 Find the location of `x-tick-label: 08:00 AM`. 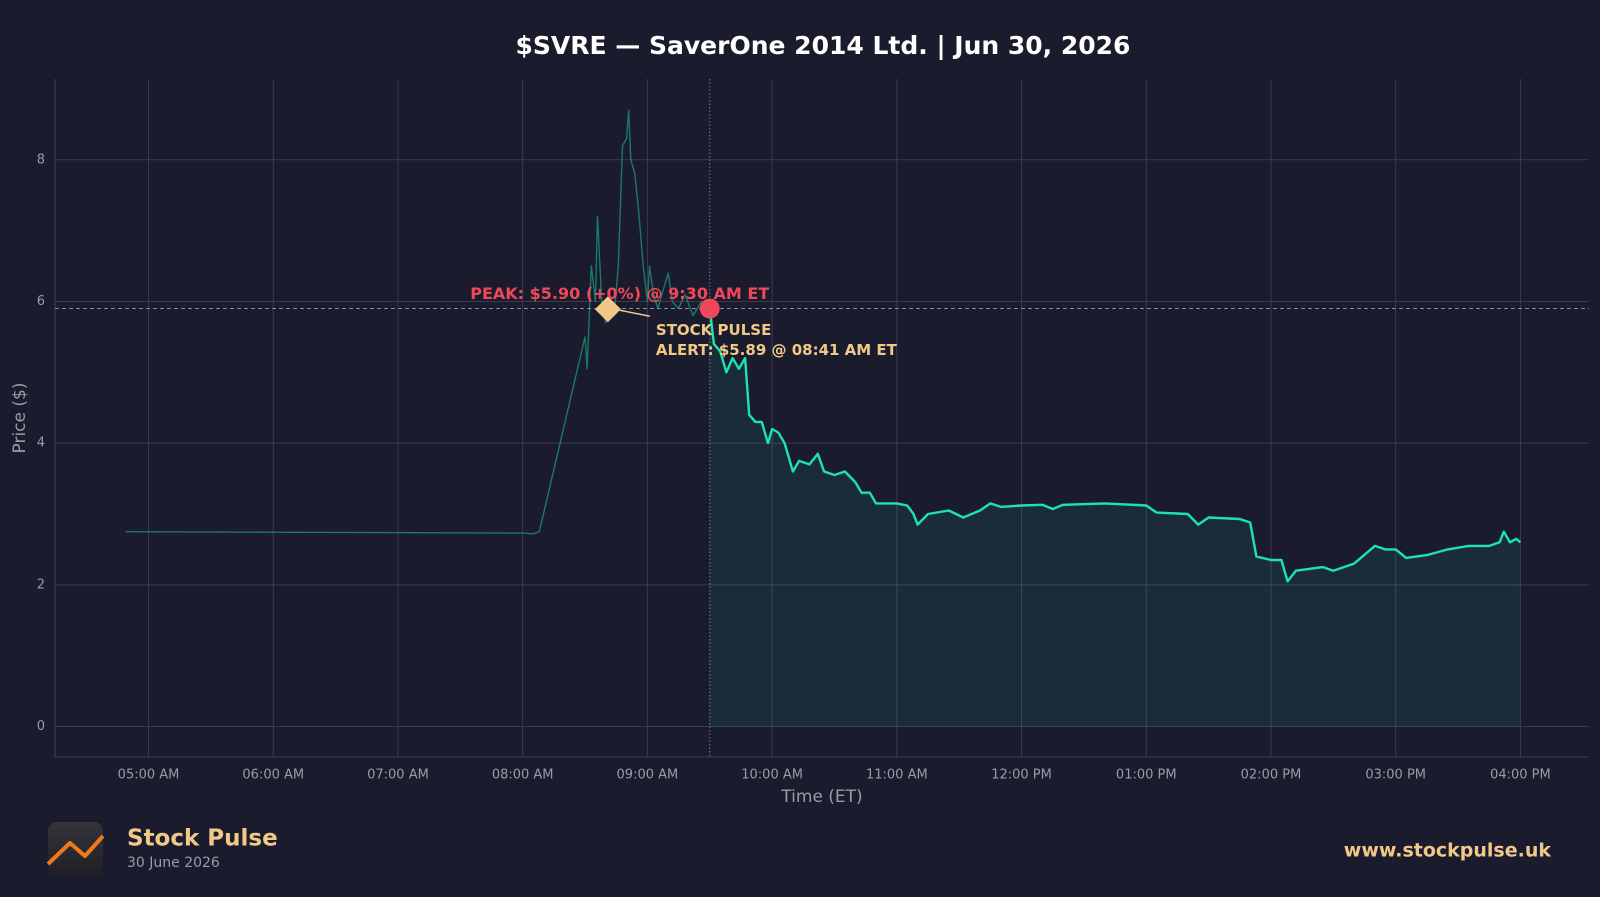

x-tick-label: 08:00 AM is located at coordinates (523, 775).